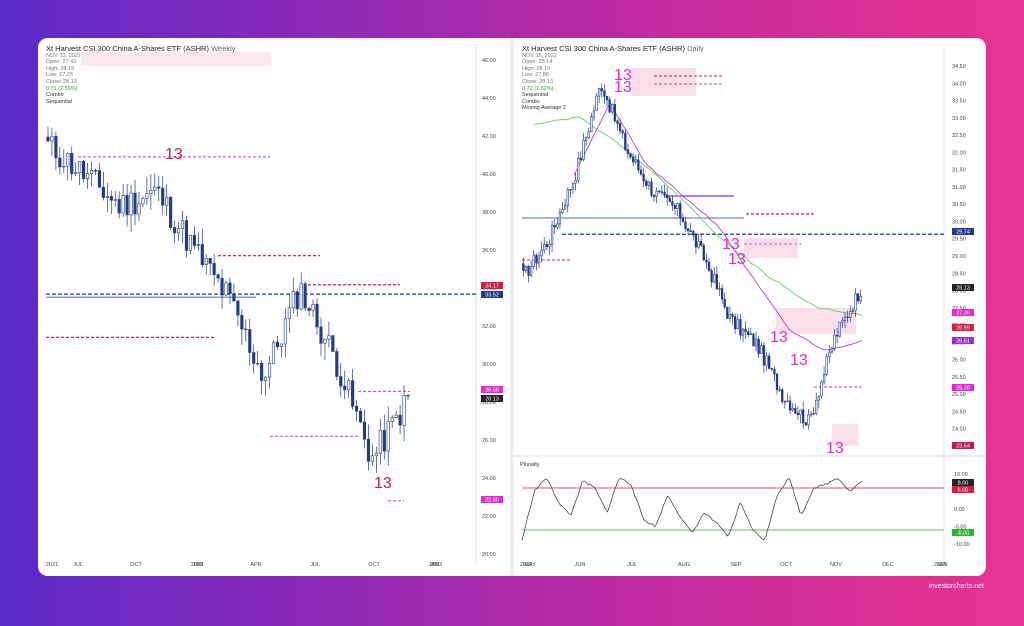  I want to click on y-tick-label: 30.50, so click(959, 205).